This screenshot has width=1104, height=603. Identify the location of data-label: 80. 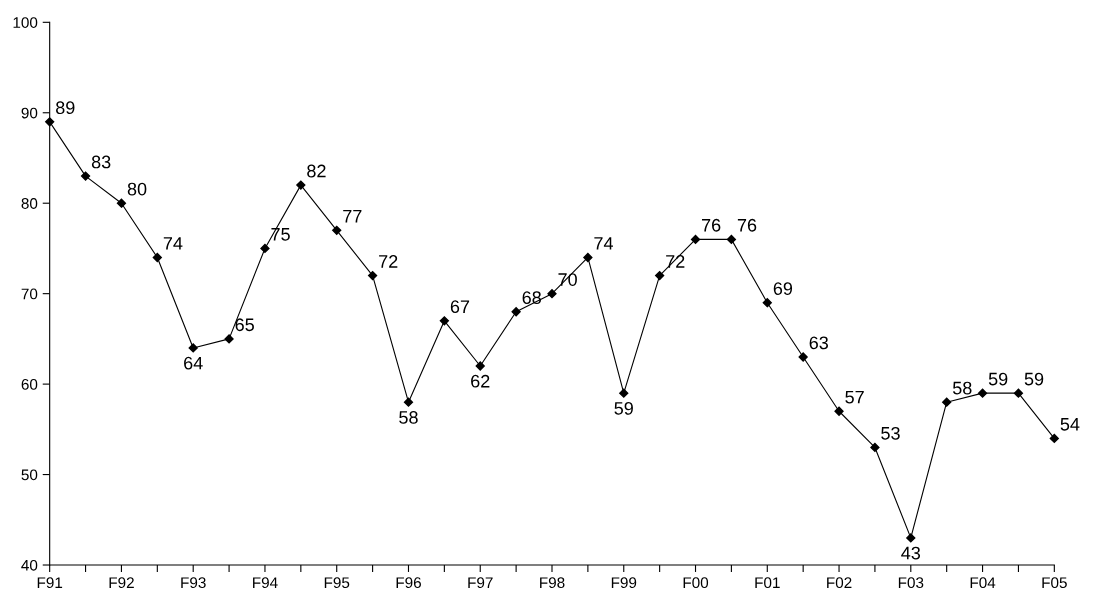
(137, 189).